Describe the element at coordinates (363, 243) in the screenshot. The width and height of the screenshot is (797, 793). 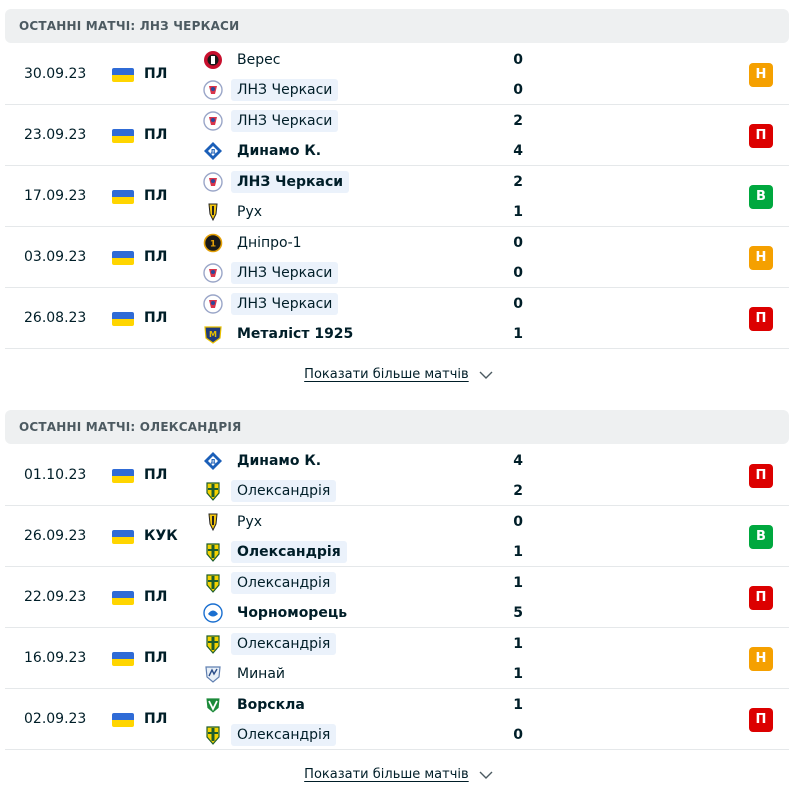
I see `home-team: 1 Дніпро-1 0` at that location.